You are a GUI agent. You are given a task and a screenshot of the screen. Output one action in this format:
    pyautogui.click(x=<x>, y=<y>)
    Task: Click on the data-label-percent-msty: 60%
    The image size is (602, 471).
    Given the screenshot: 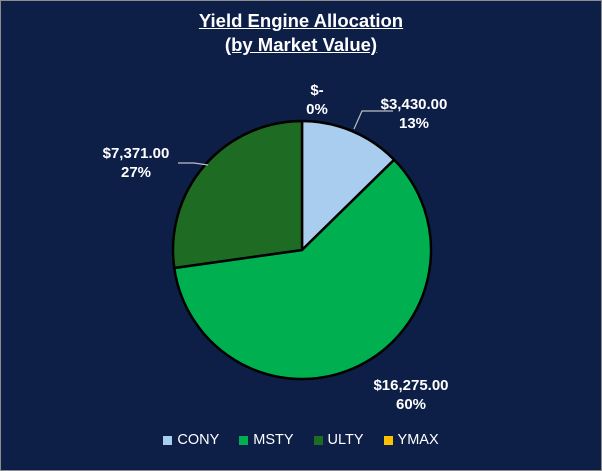 What is the action you would take?
    pyautogui.click(x=411, y=404)
    